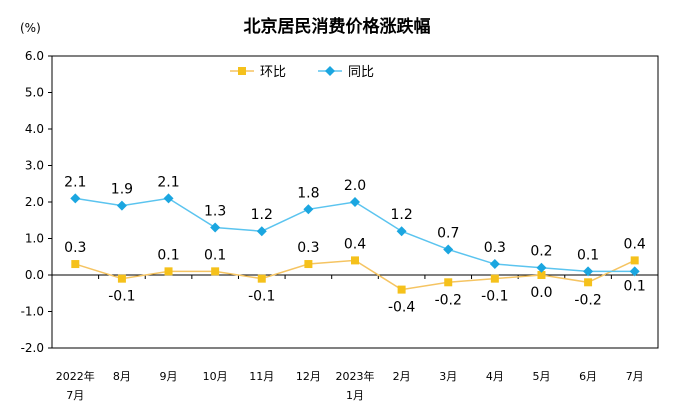 The image size is (674, 415). What do you see at coordinates (258, 72) in the screenshot?
I see `legend-item-mom: 环比` at bounding box center [258, 72].